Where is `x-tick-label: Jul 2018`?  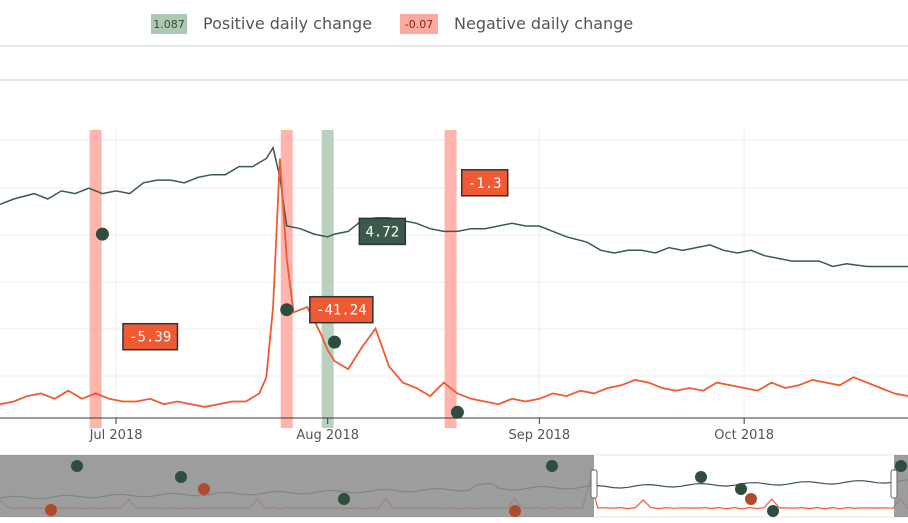 x-tick-label: Jul 2018 is located at coordinates (116, 435).